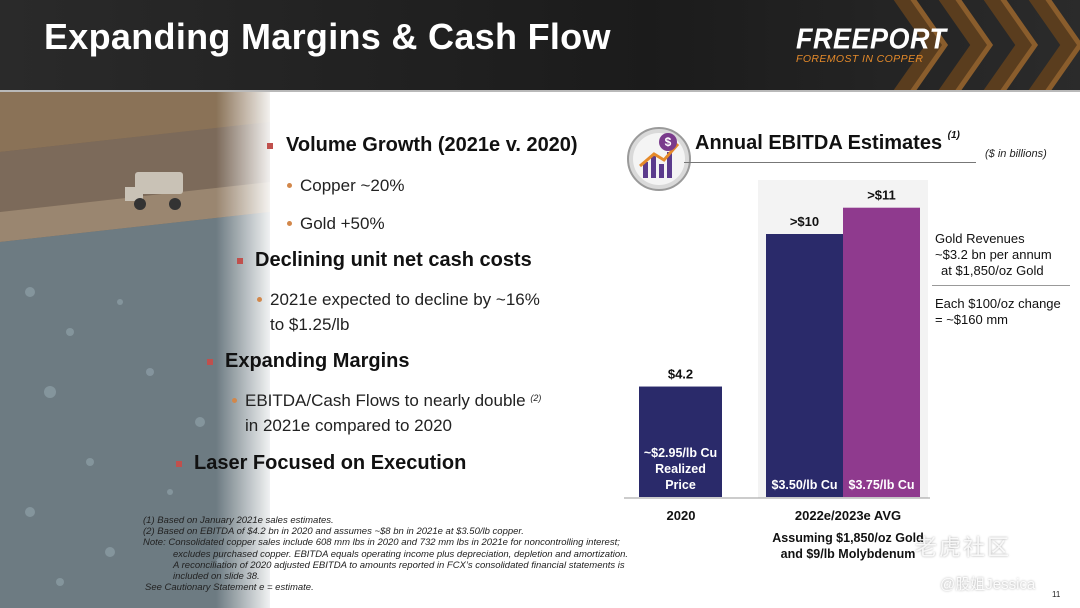 This screenshot has width=1080, height=608. What do you see at coordinates (540, 91) in the screenshot?
I see `header-divider` at bounding box center [540, 91].